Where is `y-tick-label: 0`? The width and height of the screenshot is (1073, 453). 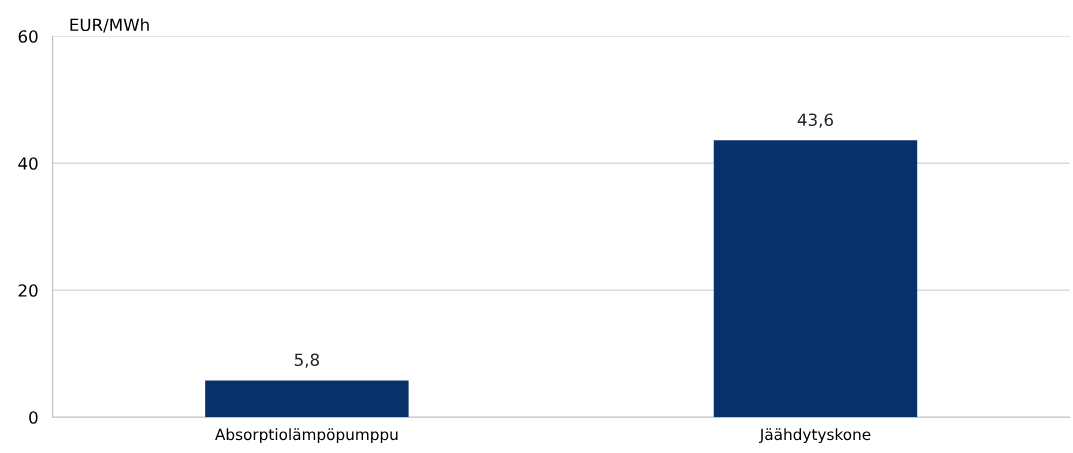 y-tick-label: 0 is located at coordinates (33, 417).